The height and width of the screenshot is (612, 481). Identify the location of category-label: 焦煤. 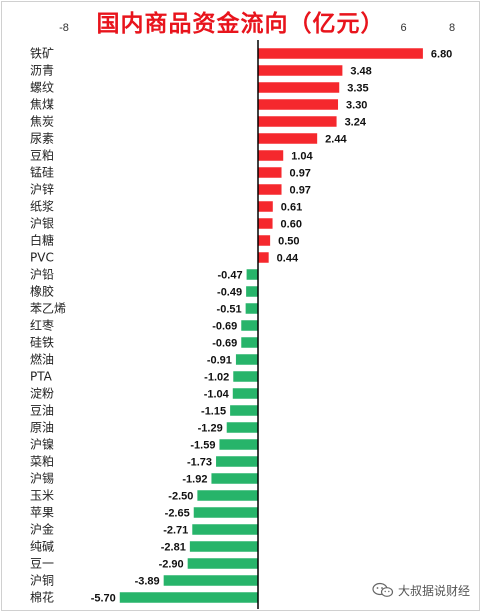
(42, 105).